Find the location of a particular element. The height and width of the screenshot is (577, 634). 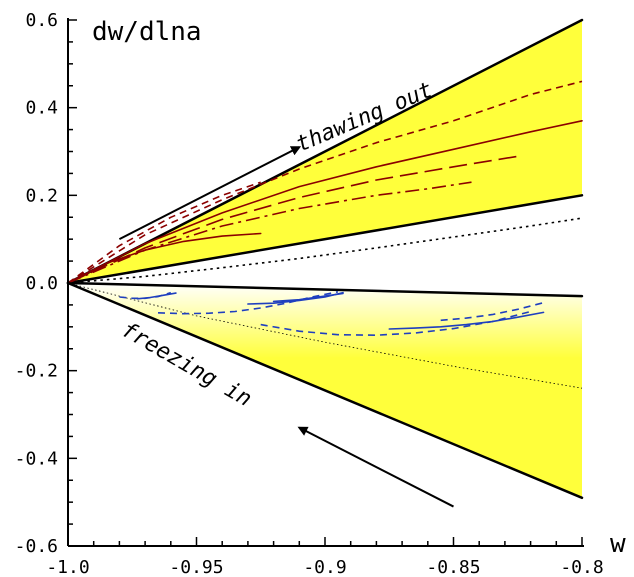

y-tick-label: 0.2 is located at coordinates (41, 195).